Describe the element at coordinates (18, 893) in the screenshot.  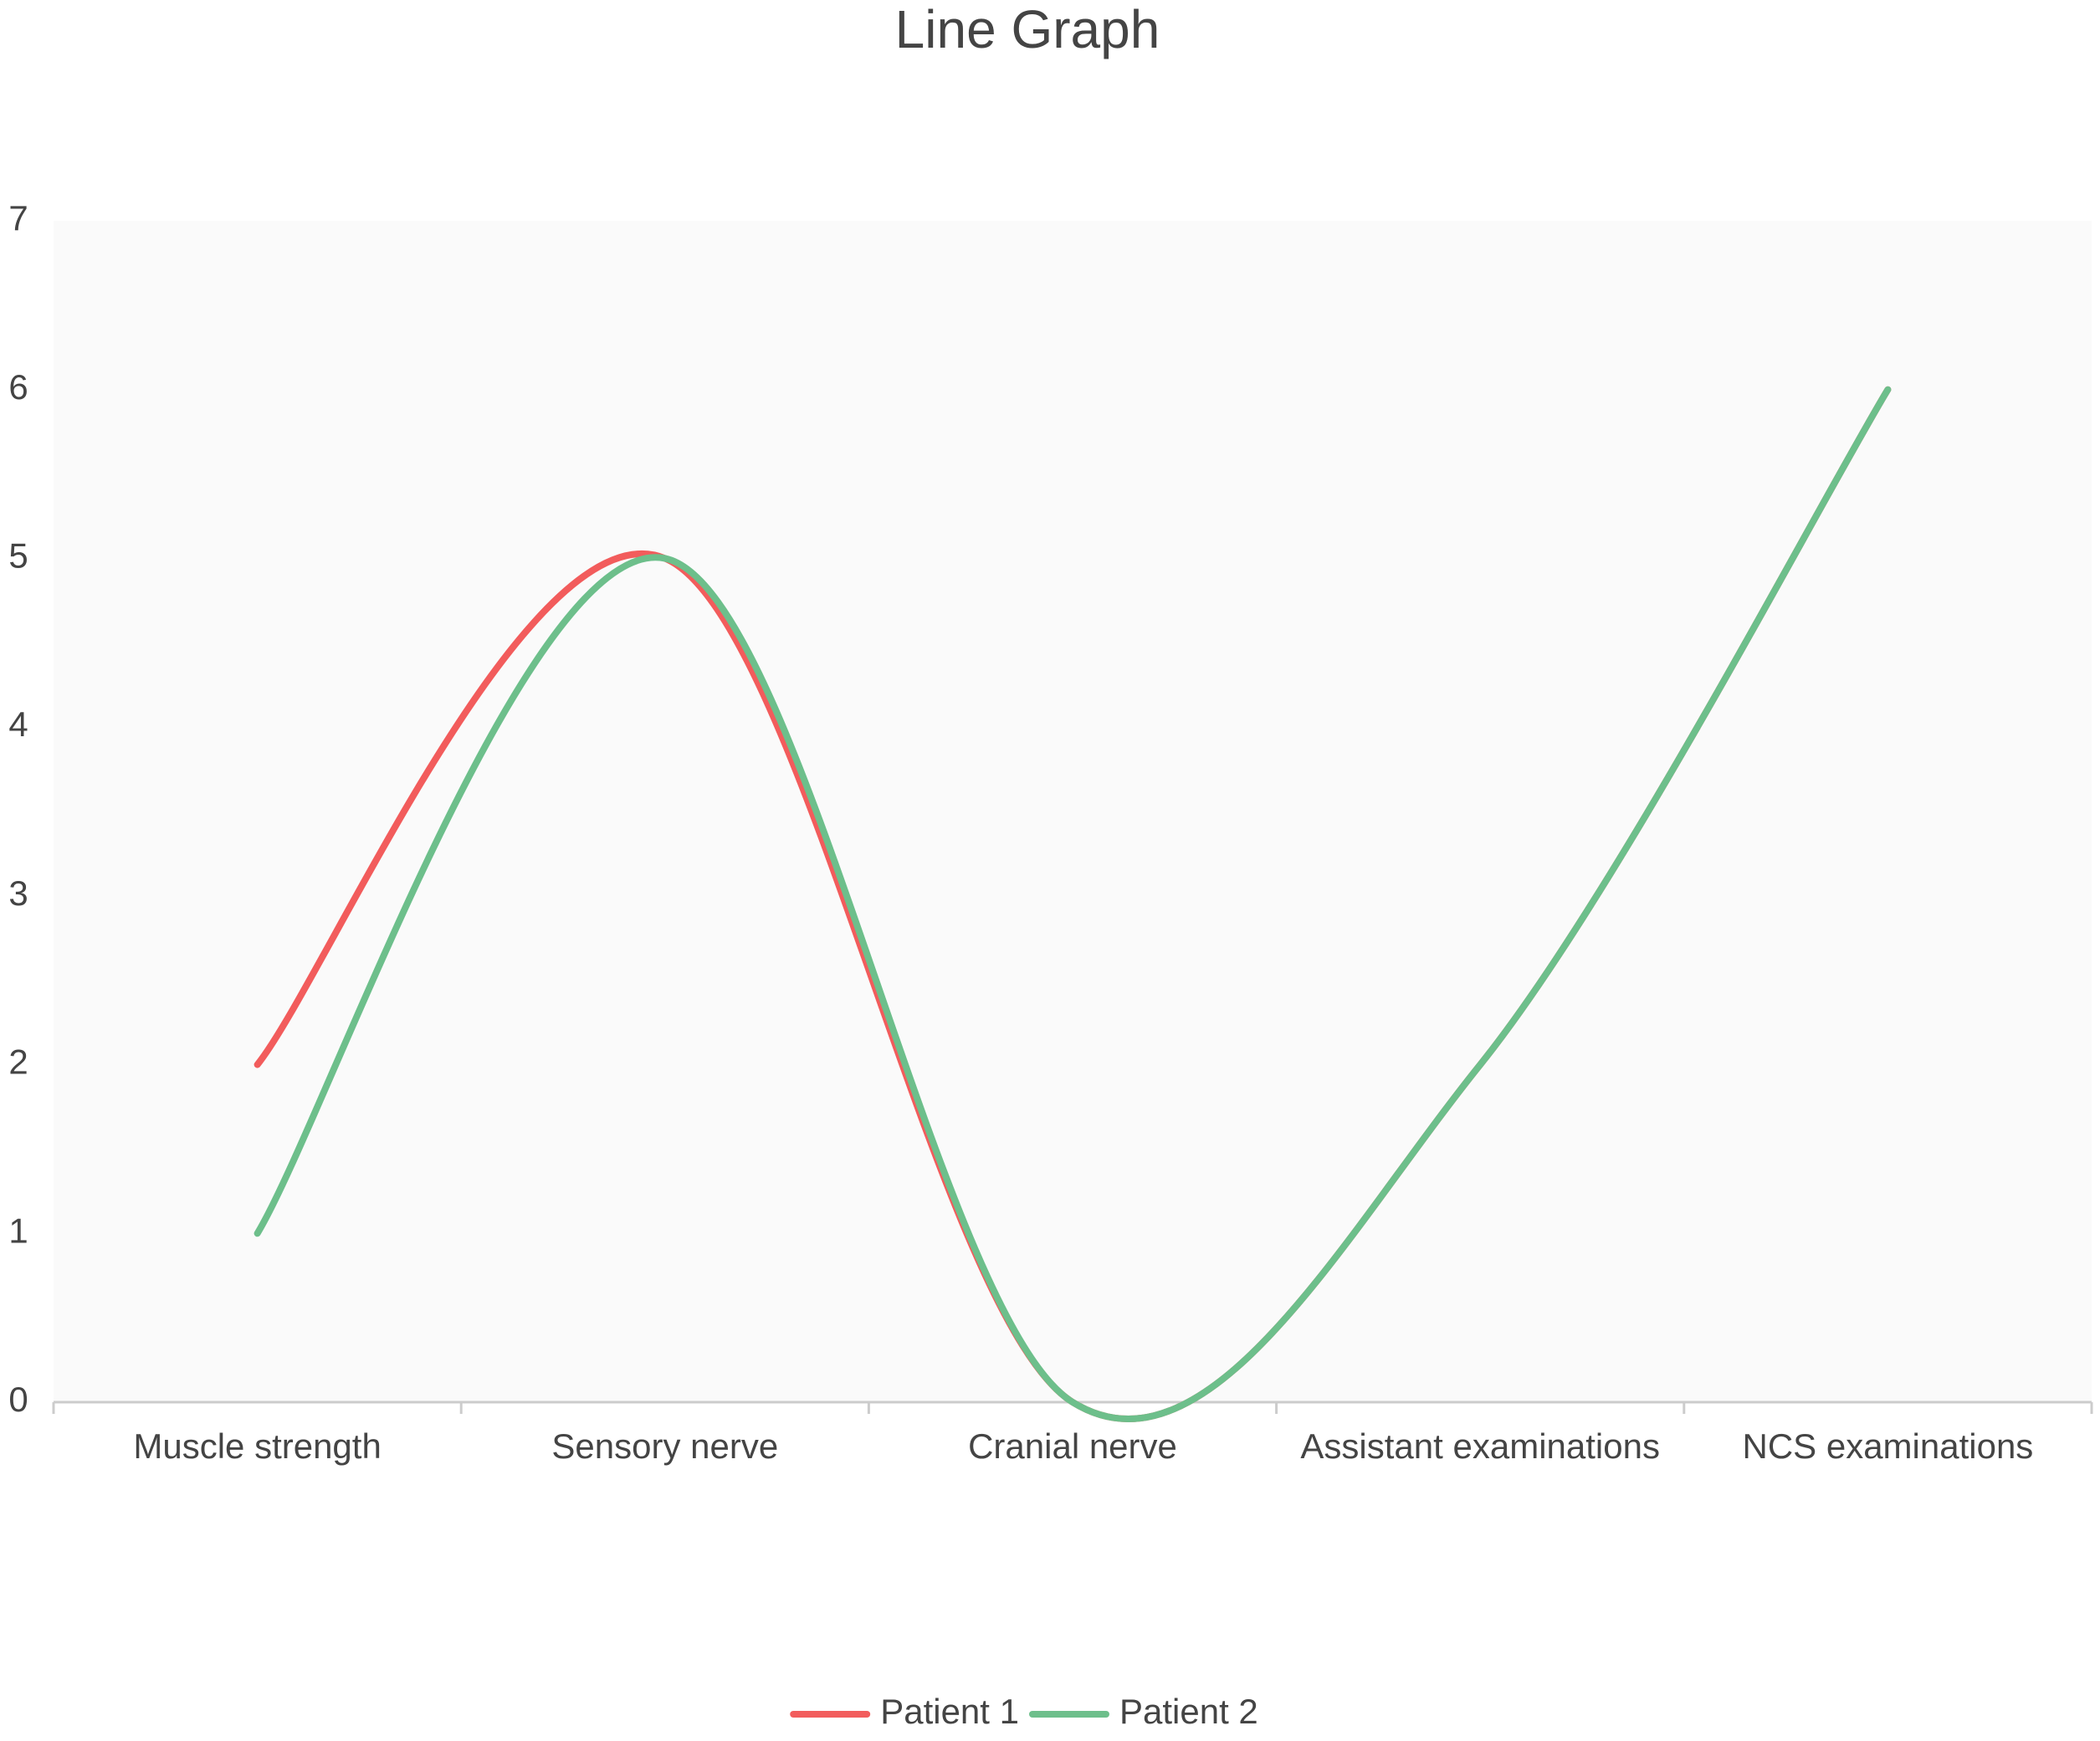
I see `y-tick-label: 3` at that location.